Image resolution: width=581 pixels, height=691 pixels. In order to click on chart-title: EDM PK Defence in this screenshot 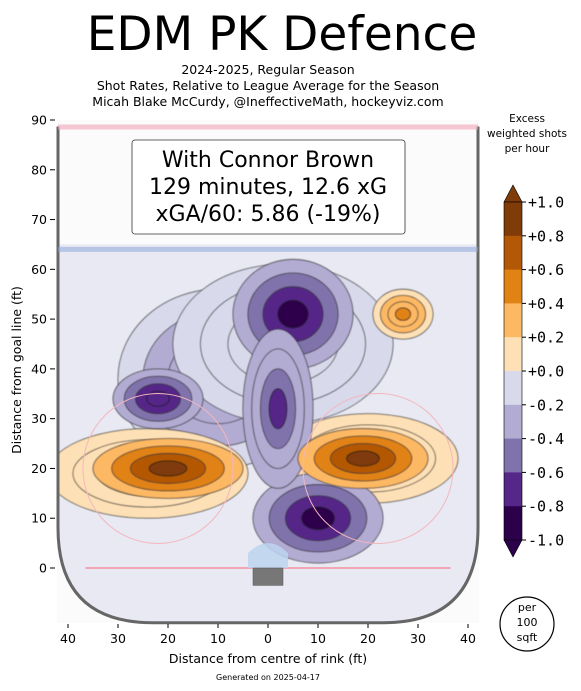, I will do `click(282, 34)`.